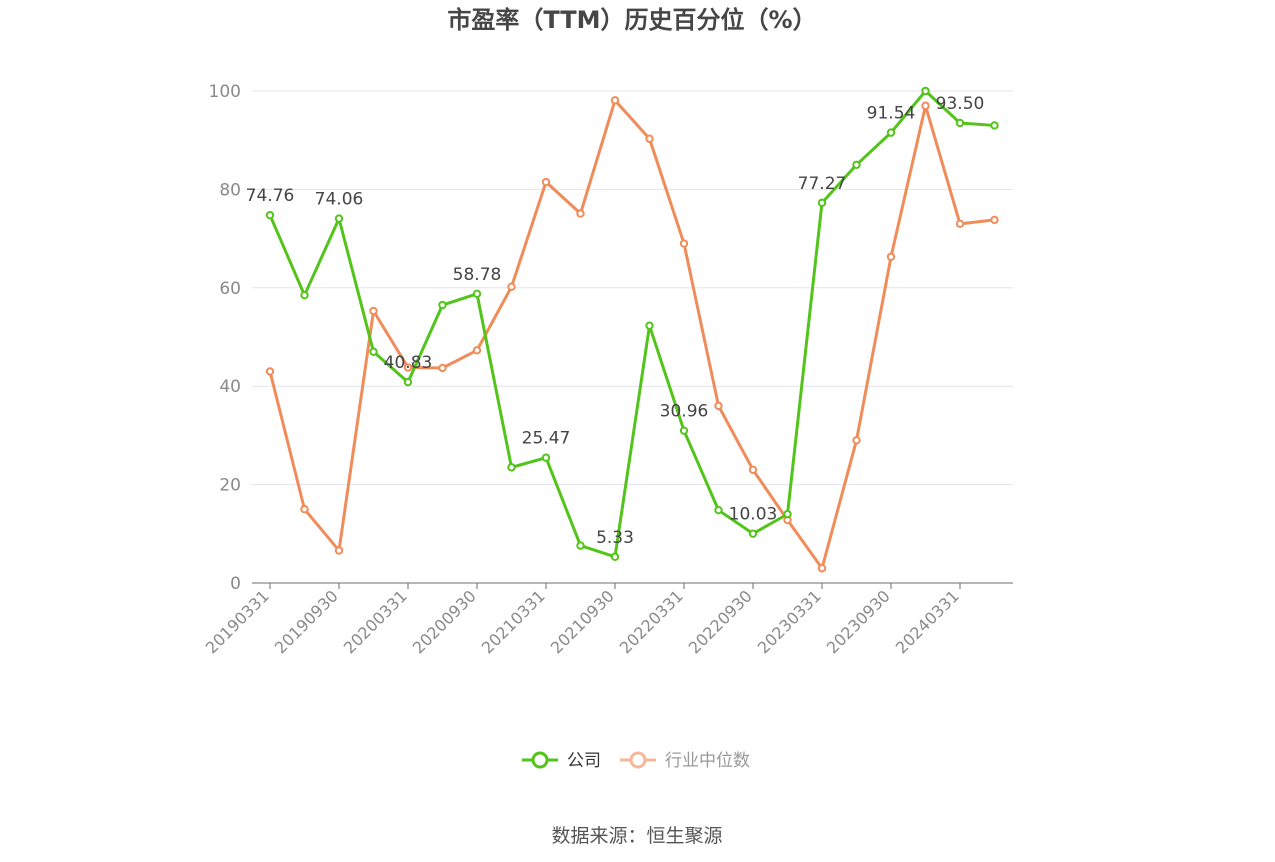 The width and height of the screenshot is (1275, 862). What do you see at coordinates (230, 387) in the screenshot?
I see `y-tick-label: 40` at bounding box center [230, 387].